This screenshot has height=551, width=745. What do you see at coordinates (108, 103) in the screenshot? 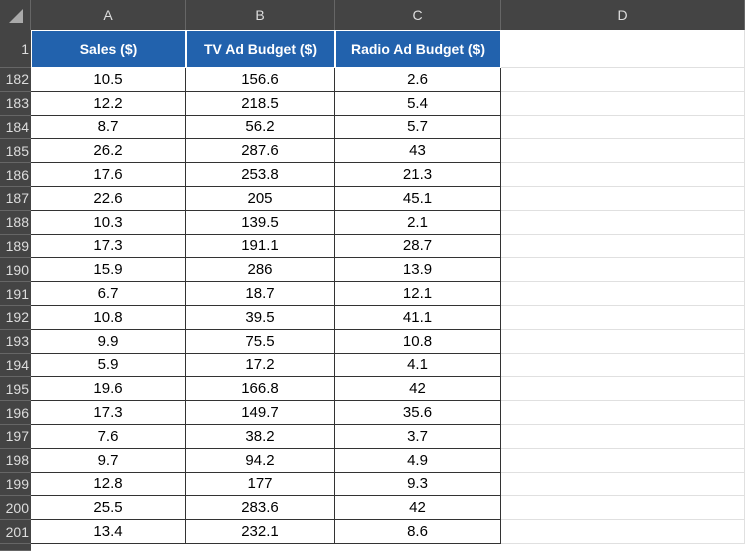
I see `cell: 12.2` at bounding box center [108, 103].